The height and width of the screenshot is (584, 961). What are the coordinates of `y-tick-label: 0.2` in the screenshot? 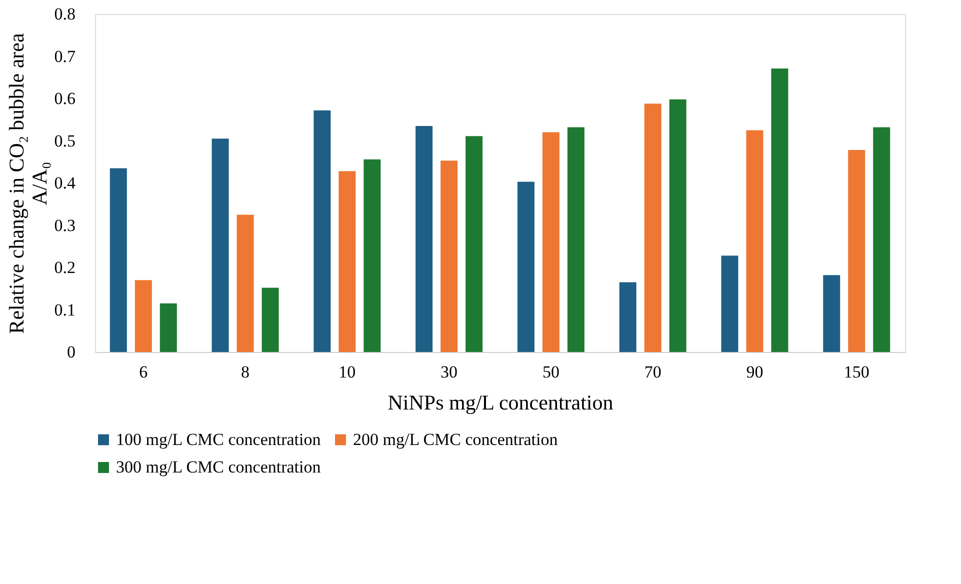 It's located at (65, 267).